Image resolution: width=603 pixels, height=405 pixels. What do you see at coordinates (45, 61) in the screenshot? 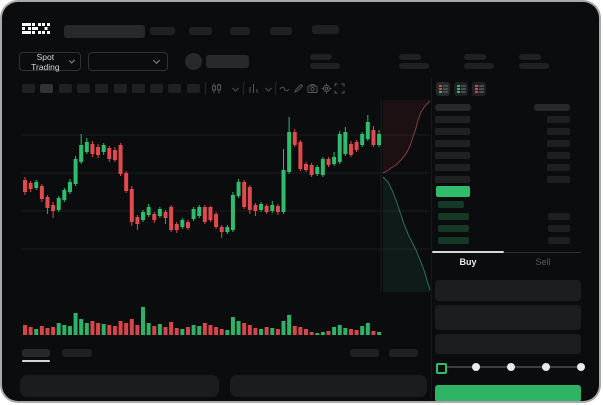
I see `market-type-label: Spot Trading` at bounding box center [45, 61].